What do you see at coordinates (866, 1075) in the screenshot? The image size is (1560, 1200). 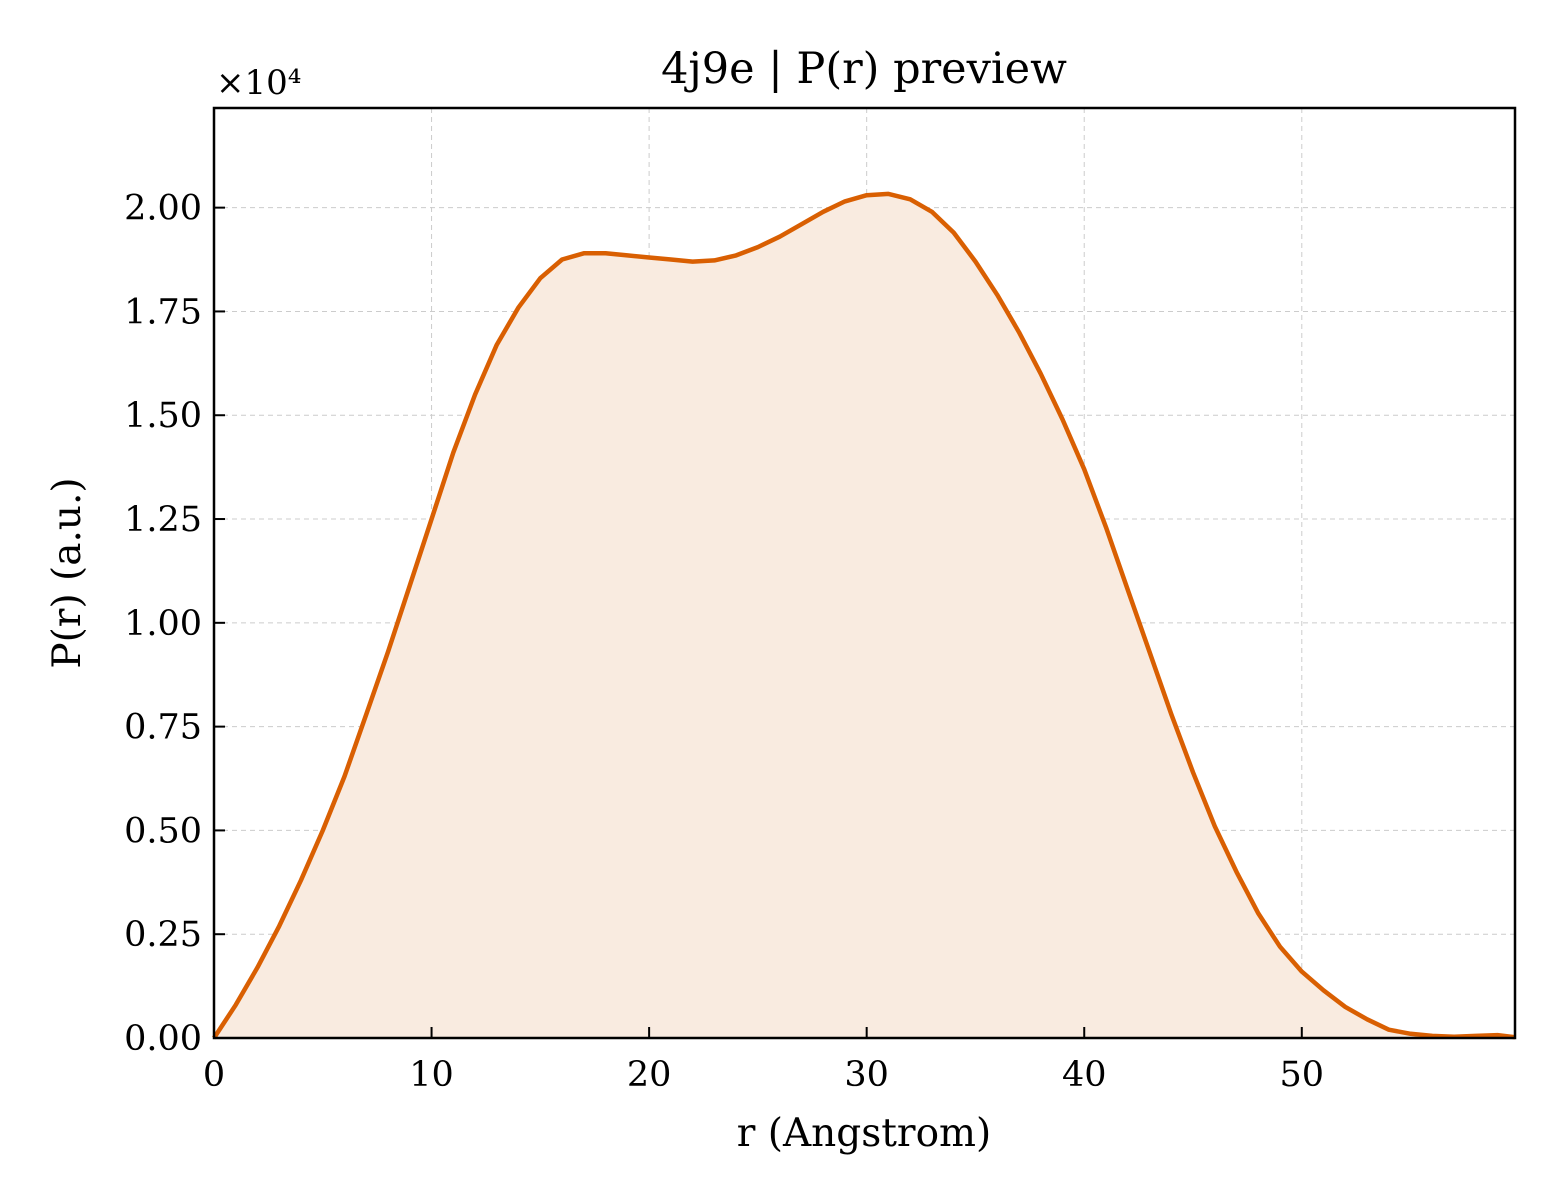 I see `x-tick-label: 30` at bounding box center [866, 1075].